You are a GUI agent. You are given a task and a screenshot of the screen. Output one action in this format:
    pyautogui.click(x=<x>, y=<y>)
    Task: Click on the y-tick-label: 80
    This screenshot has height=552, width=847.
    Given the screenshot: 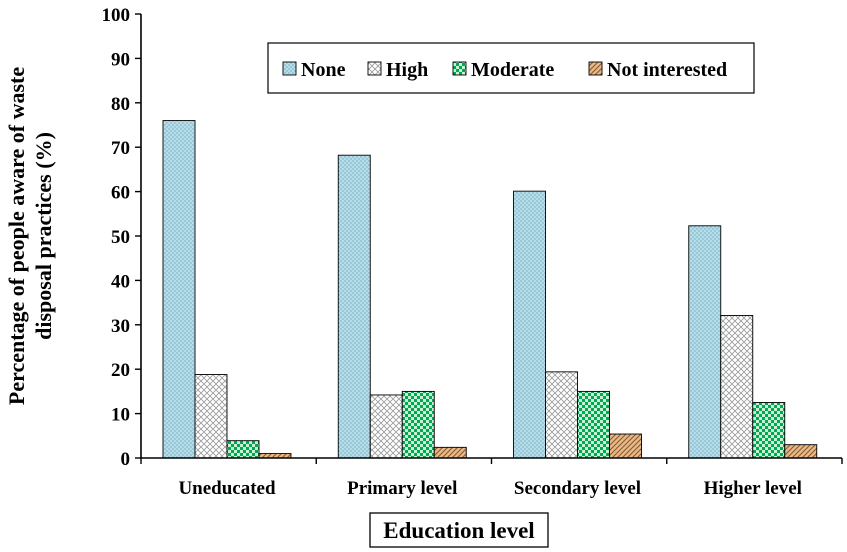 What is the action you would take?
    pyautogui.click(x=120, y=104)
    